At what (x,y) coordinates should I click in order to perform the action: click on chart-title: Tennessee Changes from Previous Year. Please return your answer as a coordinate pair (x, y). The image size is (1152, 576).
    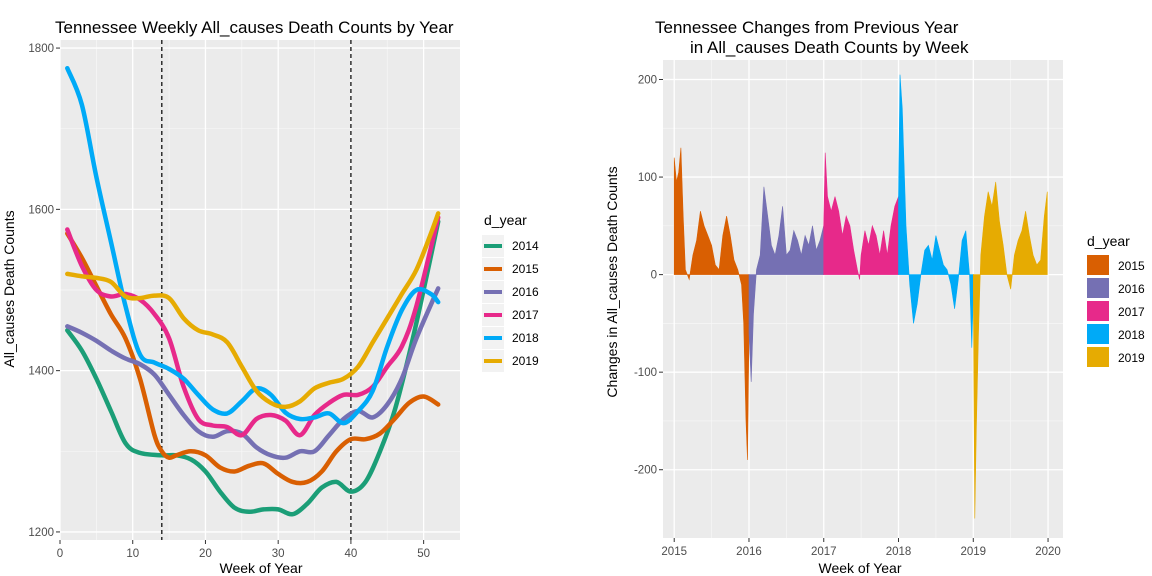
    Looking at the image, I should click on (807, 27).